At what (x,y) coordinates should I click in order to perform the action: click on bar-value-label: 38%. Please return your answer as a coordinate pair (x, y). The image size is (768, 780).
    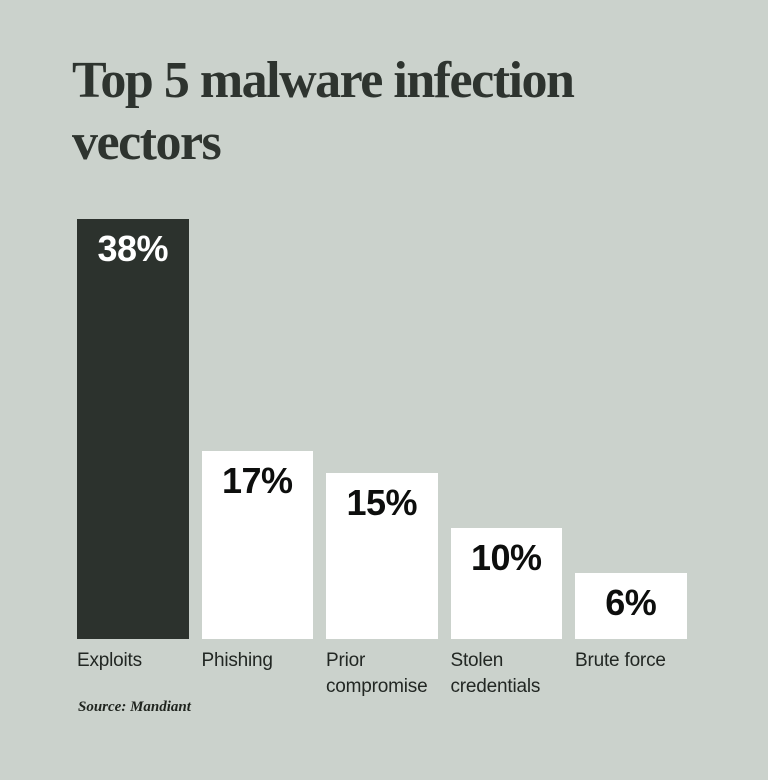
    Looking at the image, I should click on (133, 248).